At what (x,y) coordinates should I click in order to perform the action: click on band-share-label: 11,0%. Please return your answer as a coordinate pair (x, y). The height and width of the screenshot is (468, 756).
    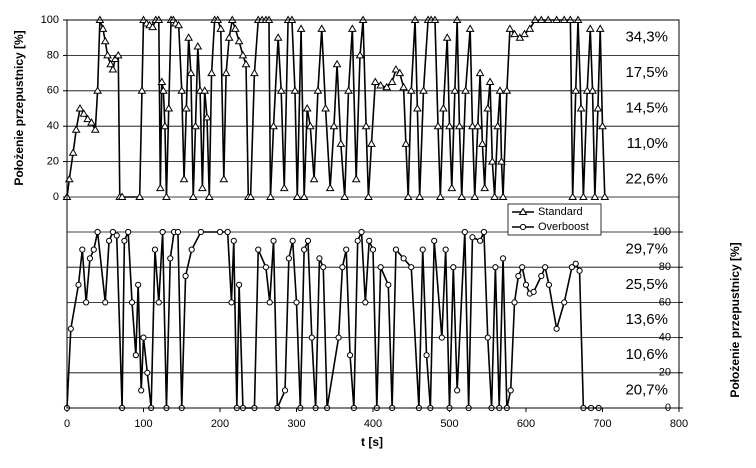
    Looking at the image, I should click on (647, 143).